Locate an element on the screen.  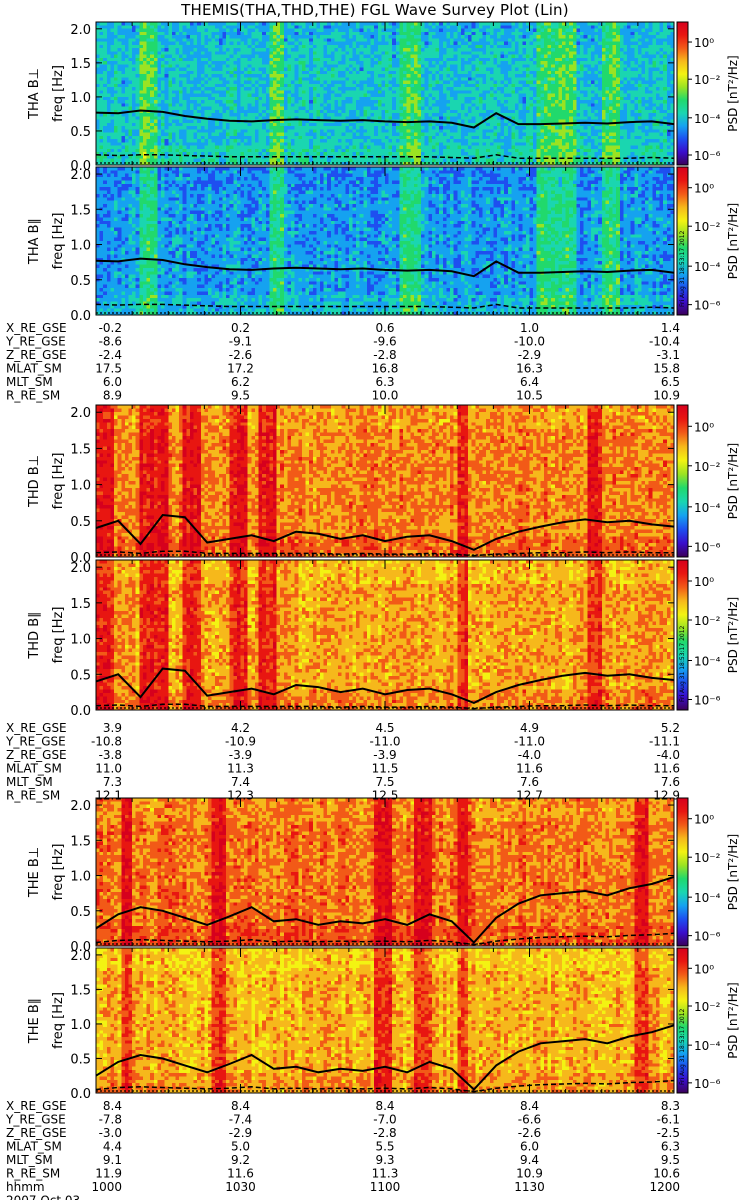
spectrogram-tha-par is located at coordinates (385, 241).